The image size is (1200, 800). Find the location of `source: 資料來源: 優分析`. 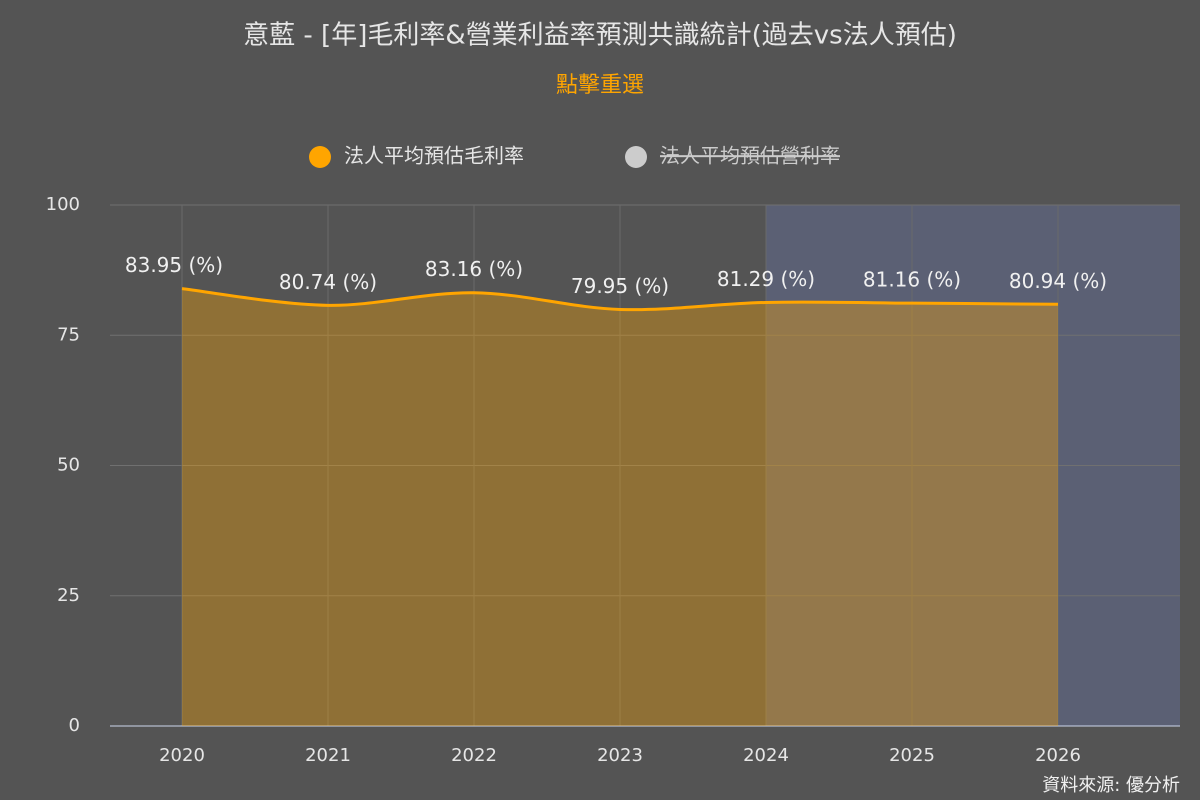

source: 資料來源: 優分析 is located at coordinates (1111, 785).